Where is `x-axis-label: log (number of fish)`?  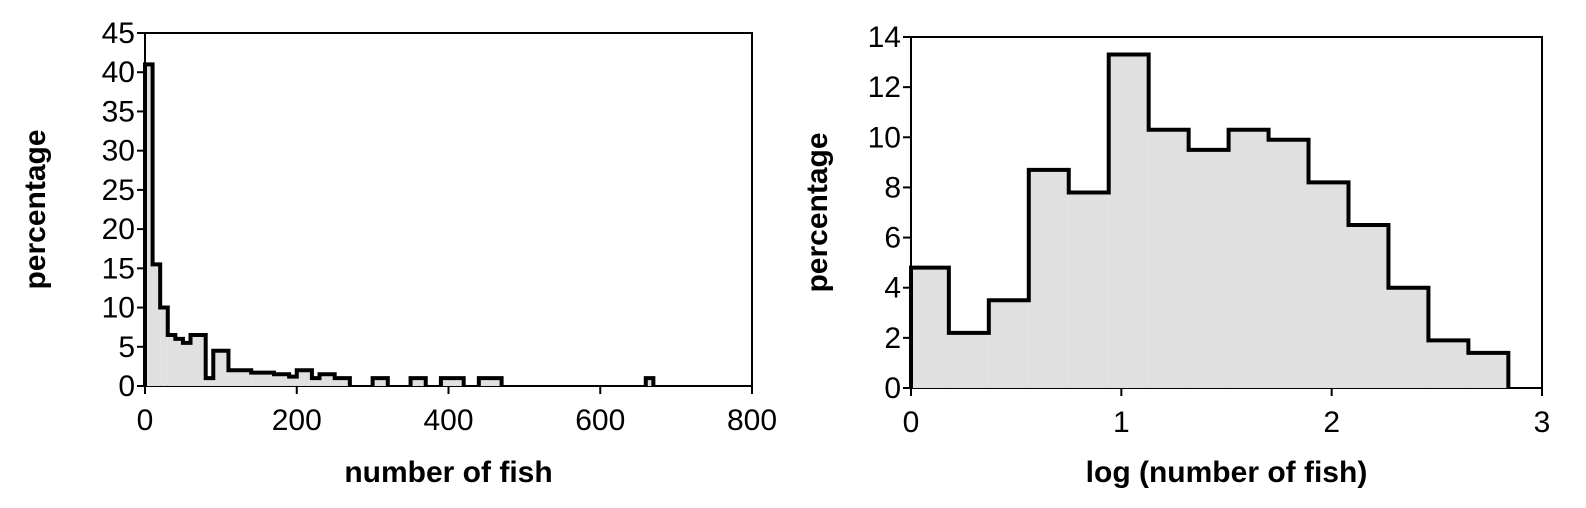 x-axis-label: log (number of fish) is located at coordinates (1227, 472).